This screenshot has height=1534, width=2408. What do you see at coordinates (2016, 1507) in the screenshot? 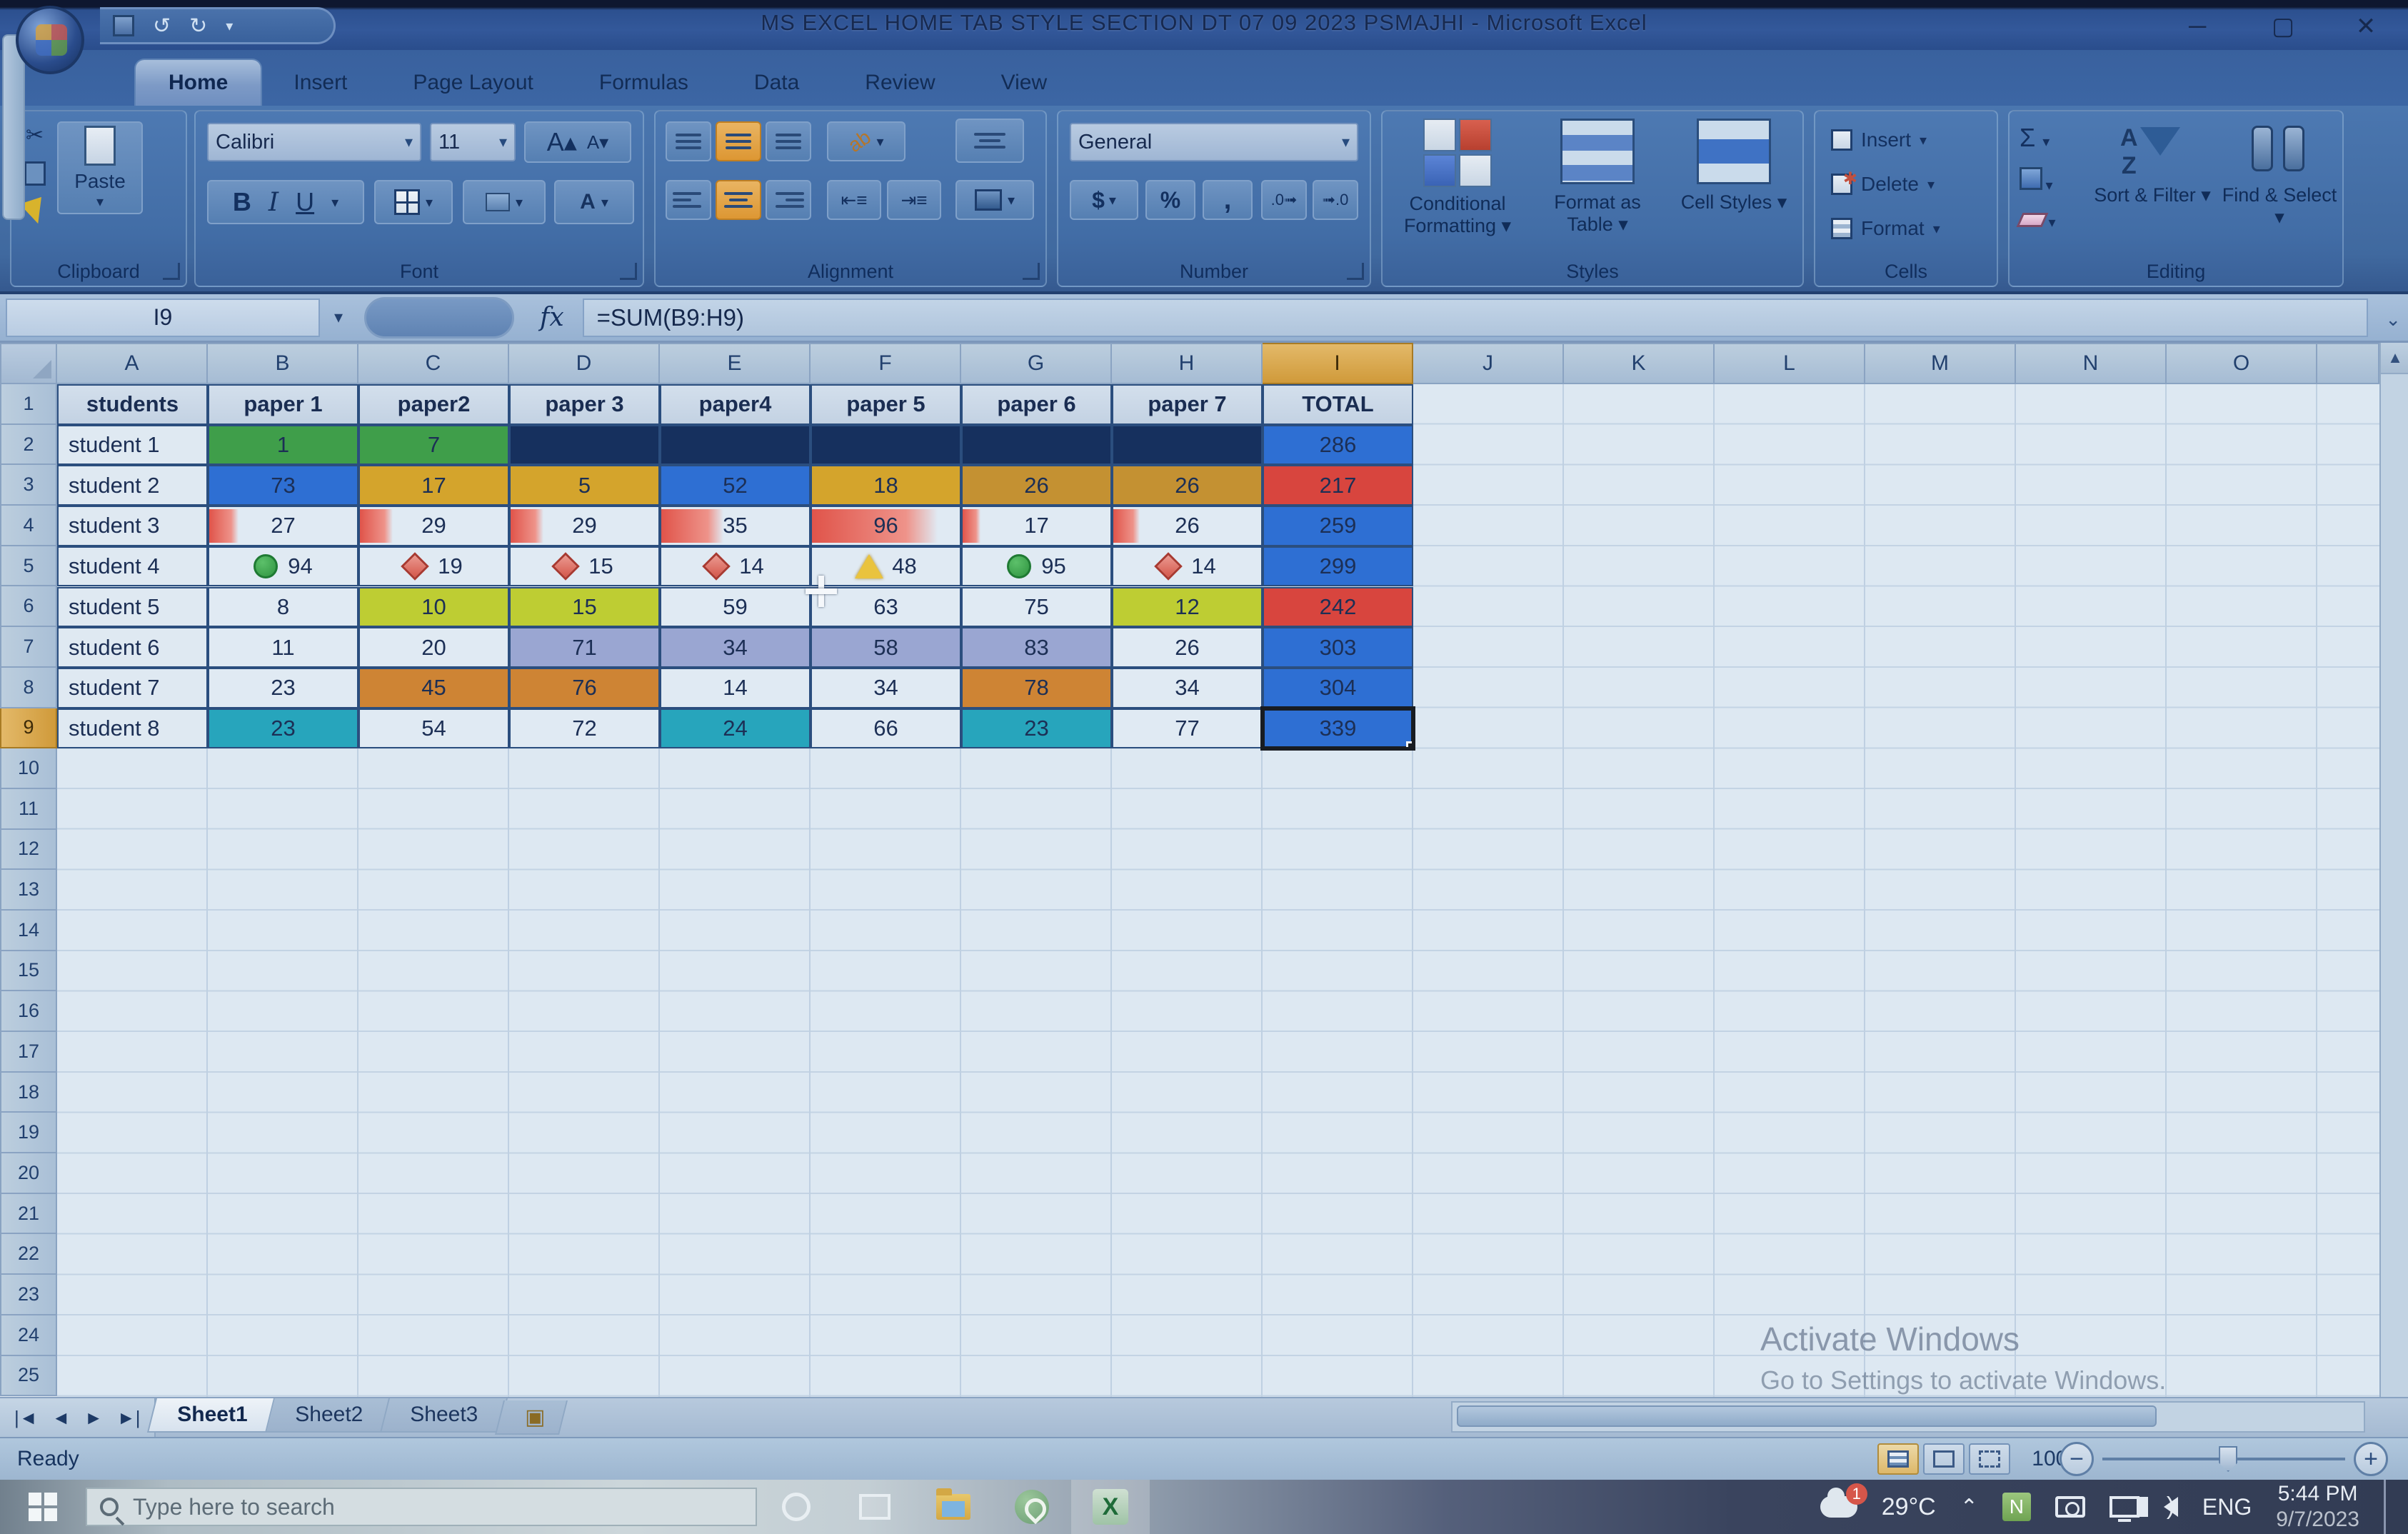
I see `notepad-plus-icon: N` at bounding box center [2016, 1507].